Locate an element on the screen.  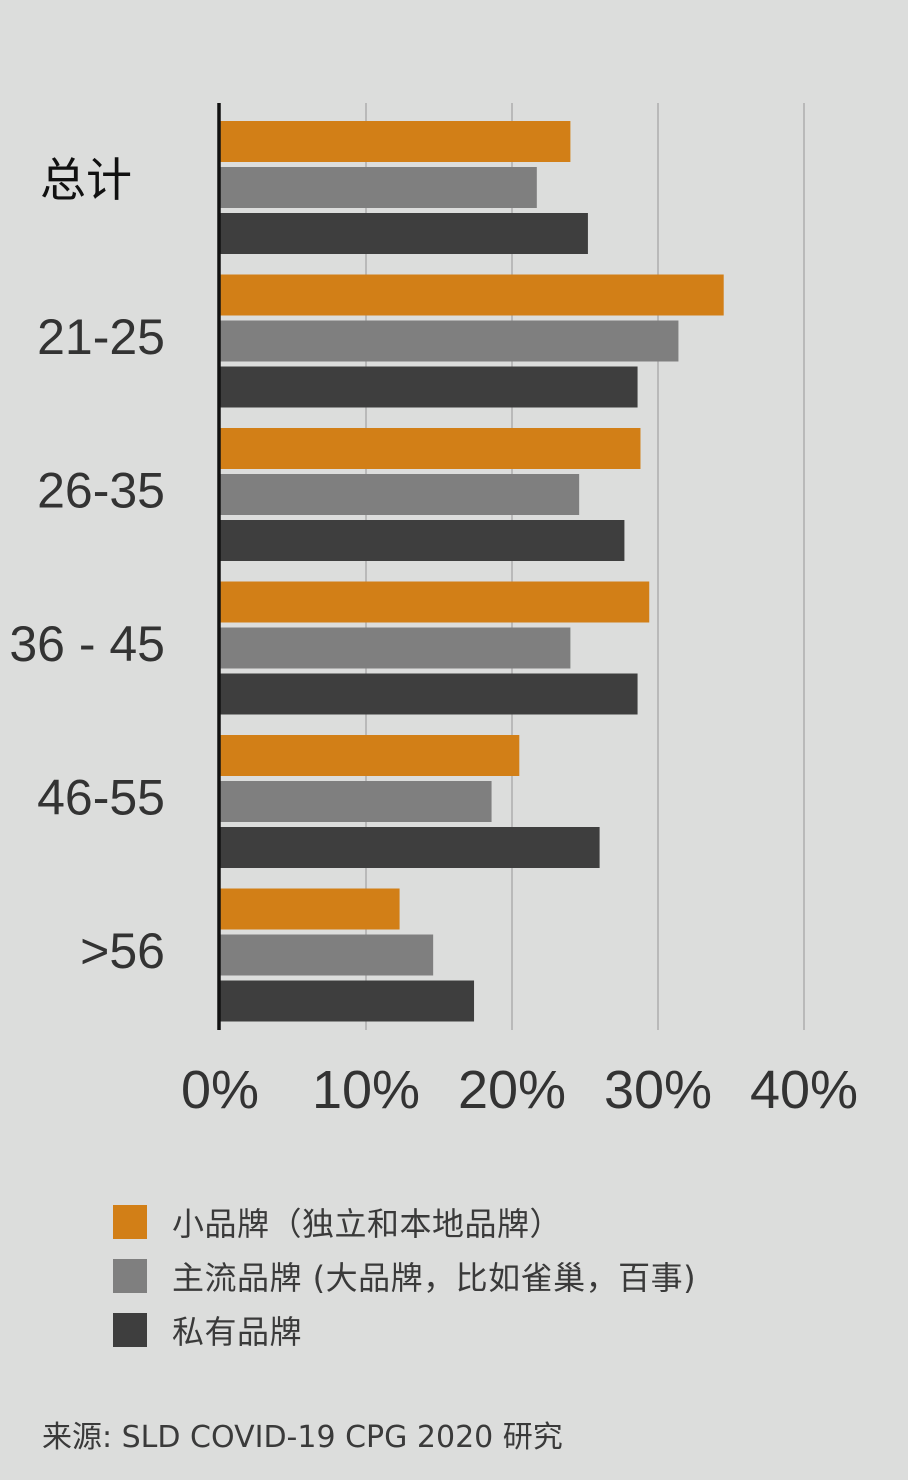
legend-label: 小品牌（独立和本地品牌） is located at coordinates (367, 1224).